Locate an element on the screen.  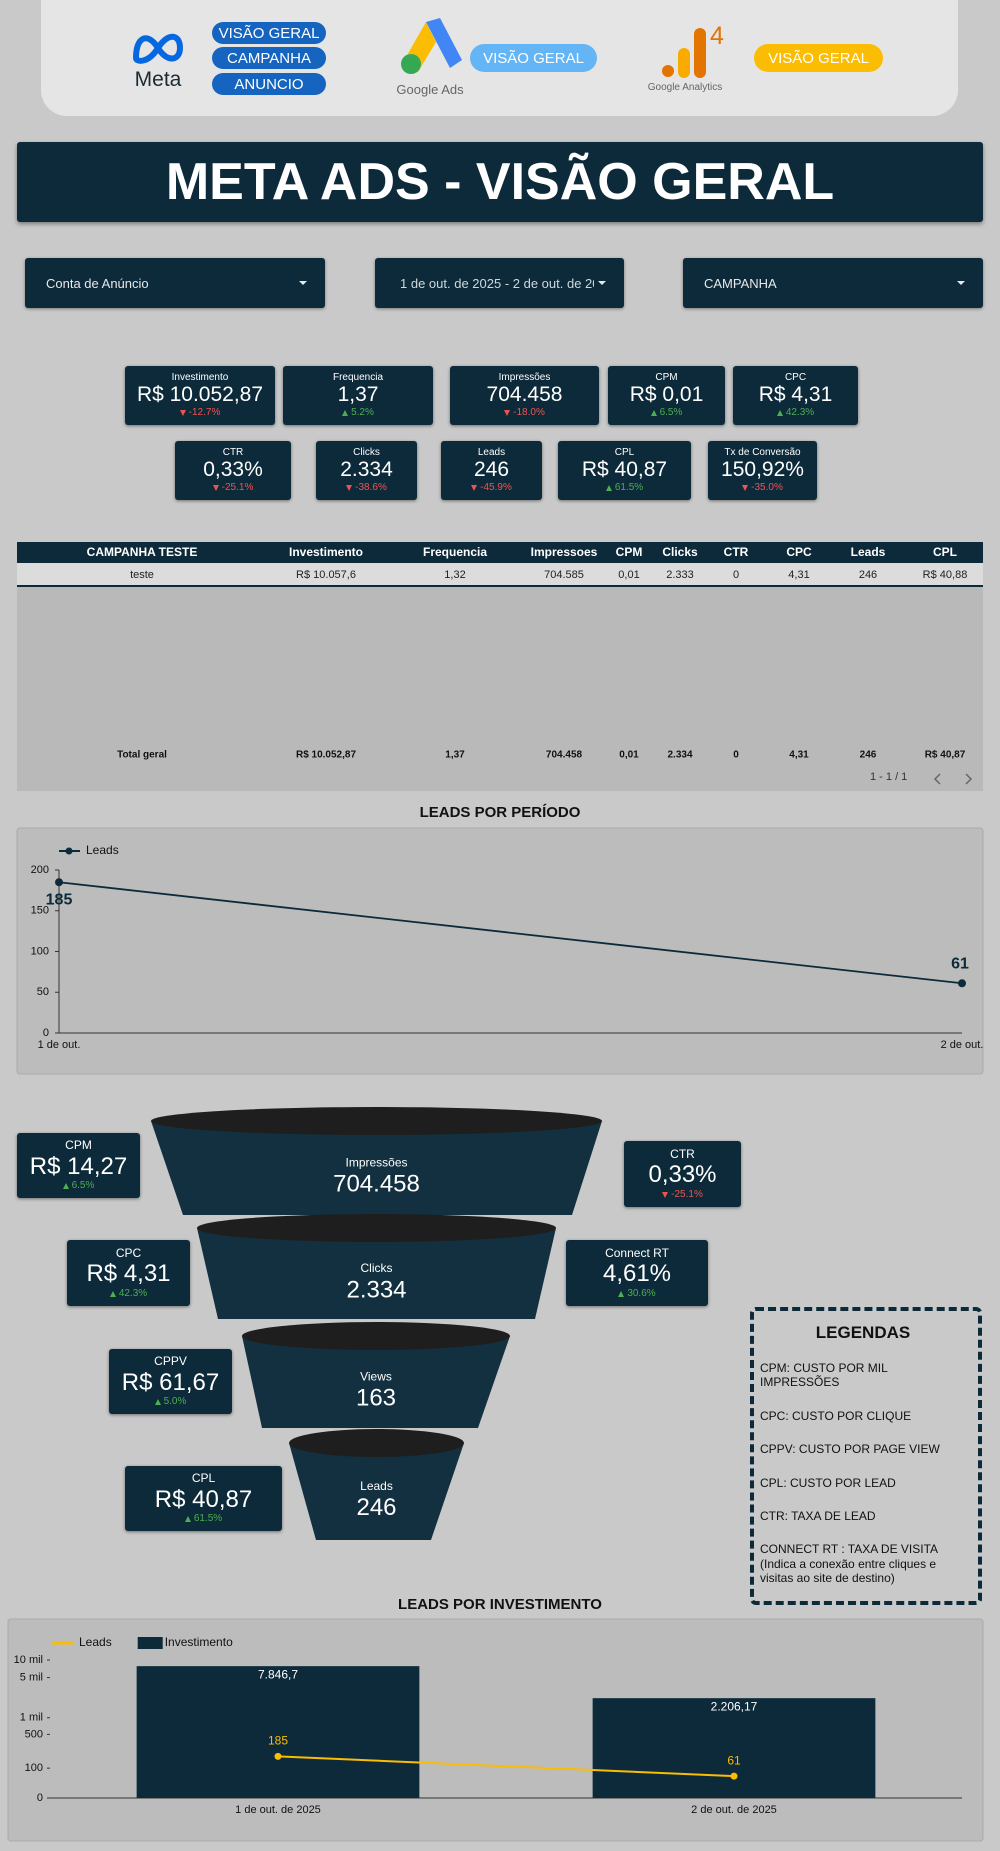
kpi-delta: -45.9% is located at coordinates (491, 487).